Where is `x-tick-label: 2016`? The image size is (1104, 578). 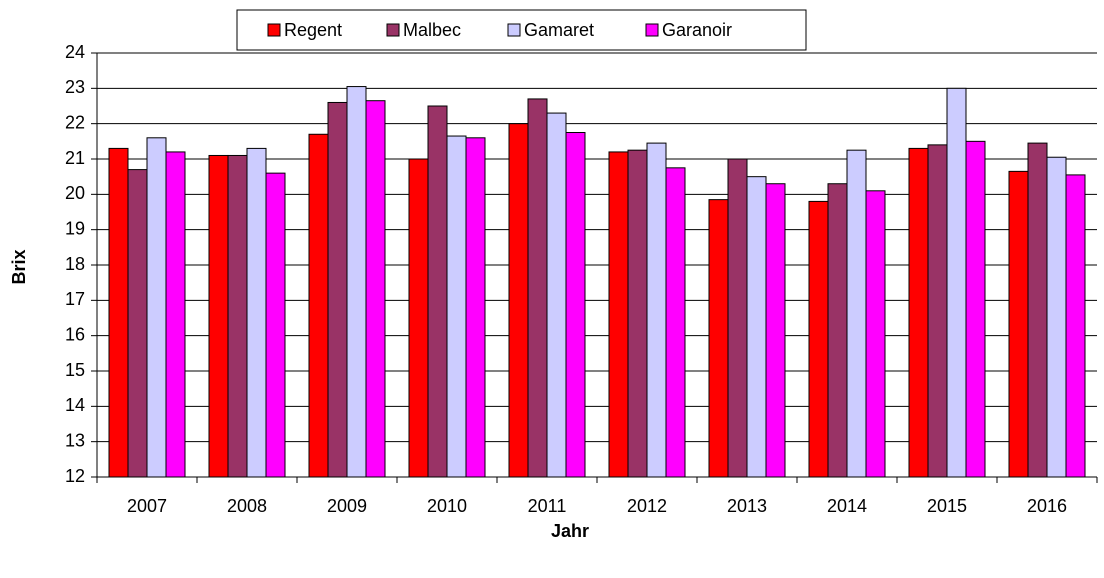 x-tick-label: 2016 is located at coordinates (1047, 506).